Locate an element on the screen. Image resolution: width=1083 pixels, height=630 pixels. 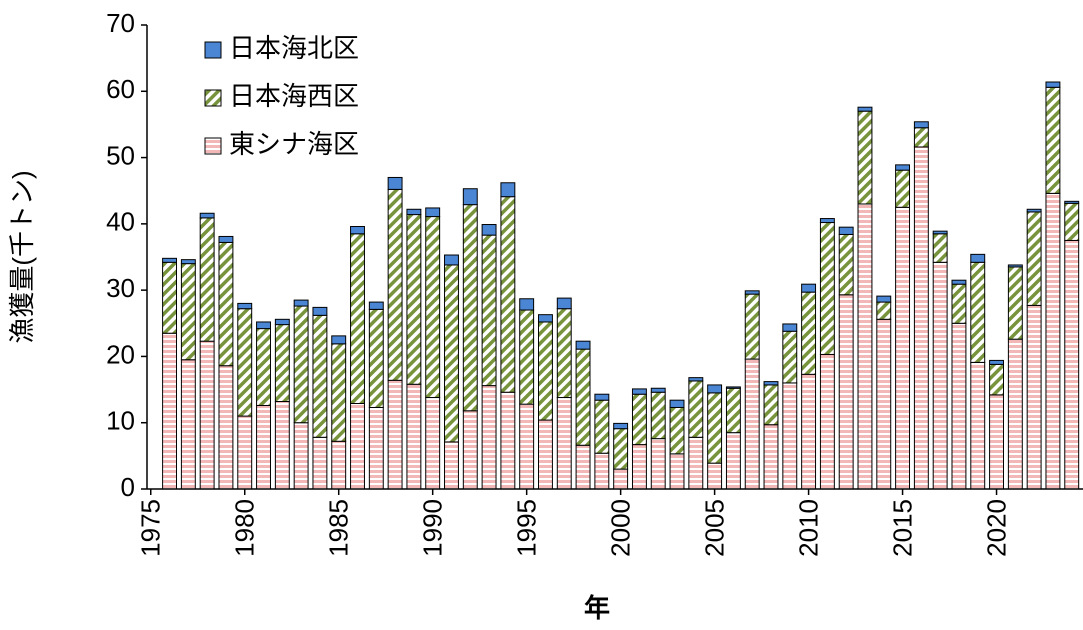
x-tick-label: 2020 is located at coordinates (996, 528).